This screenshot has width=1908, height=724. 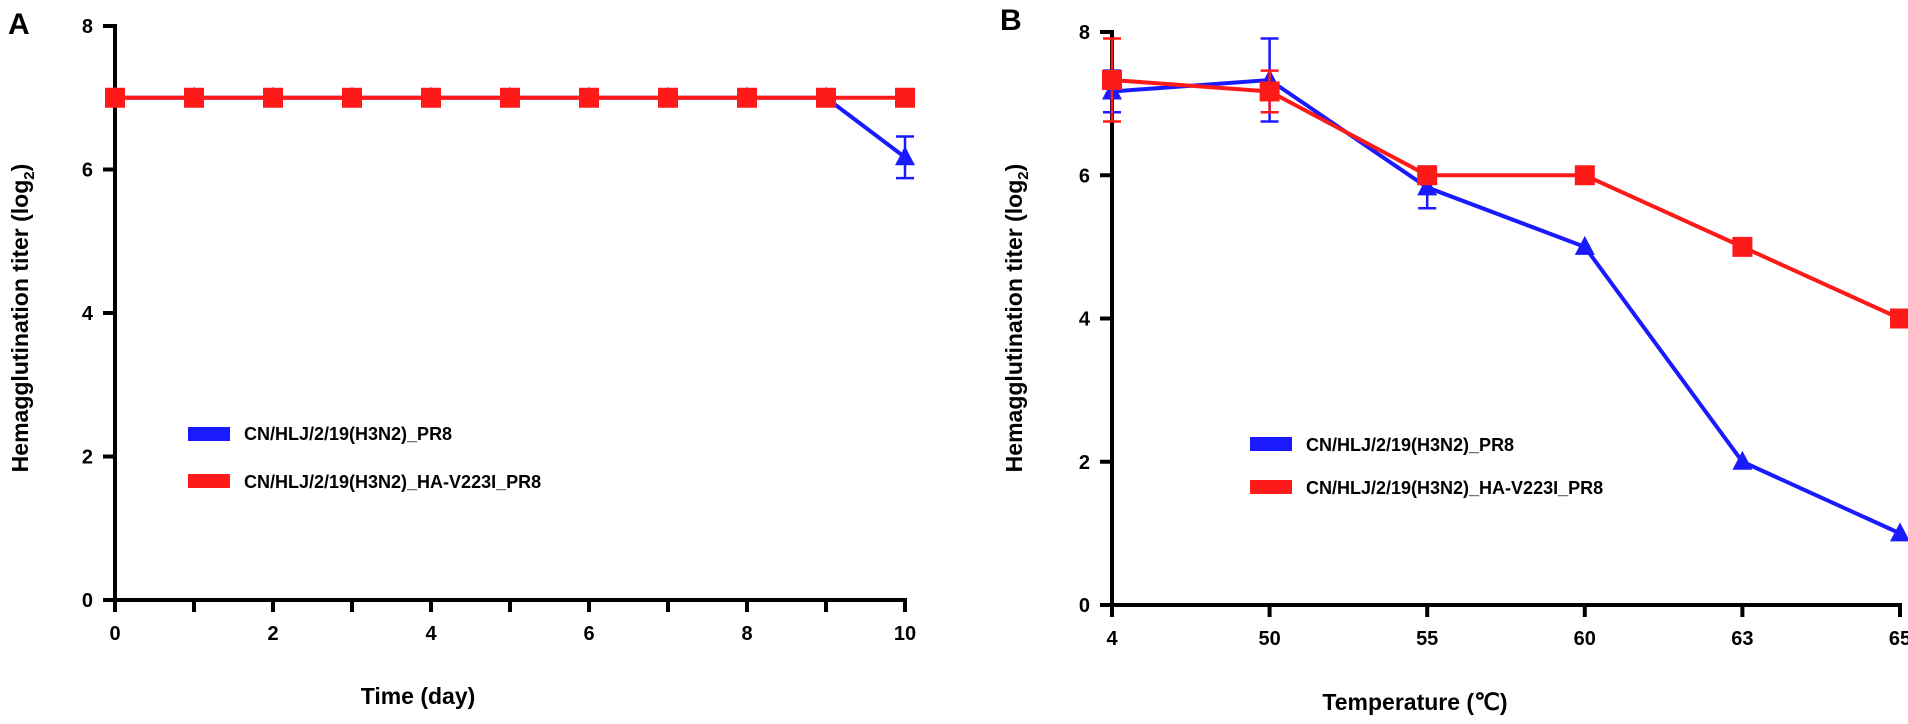 I want to click on panel-b-legend-label-blue: CN/HLJ/2/19(H3N2)_PR8, so click(x=1410, y=445).